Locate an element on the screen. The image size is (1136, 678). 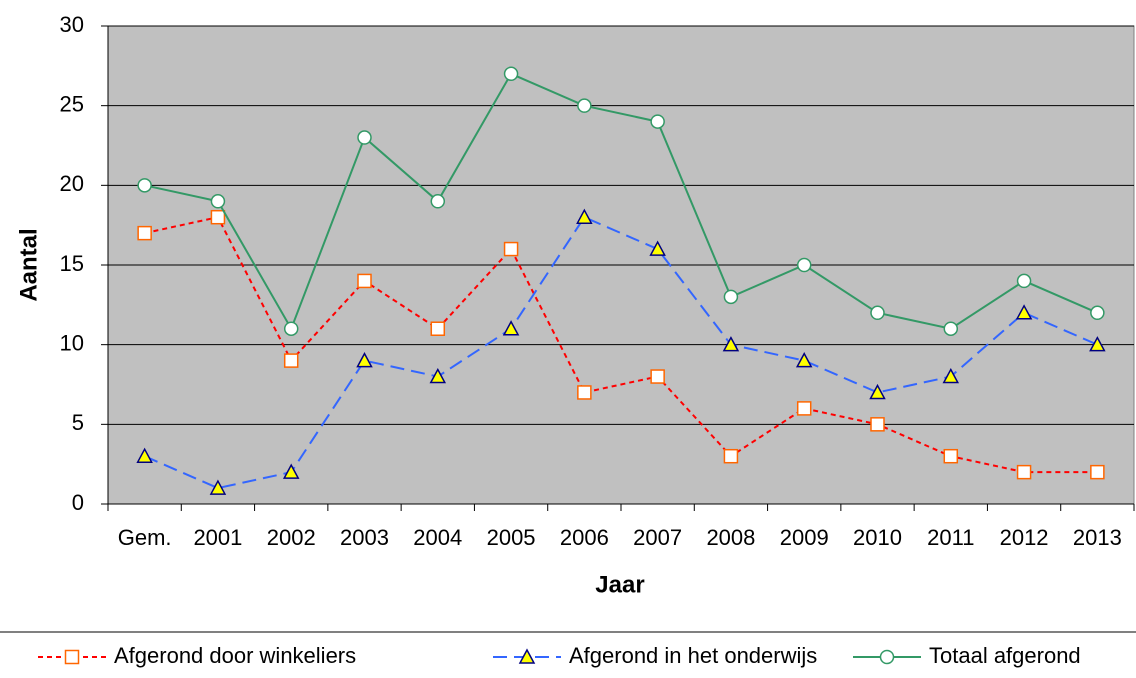
x-tick-label: 2002 is located at coordinates (291, 537).